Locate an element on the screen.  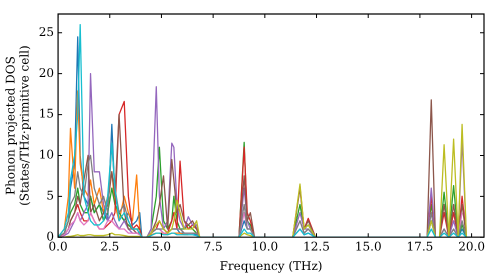
x-tick-label: 20.0 is located at coordinates (471, 247).